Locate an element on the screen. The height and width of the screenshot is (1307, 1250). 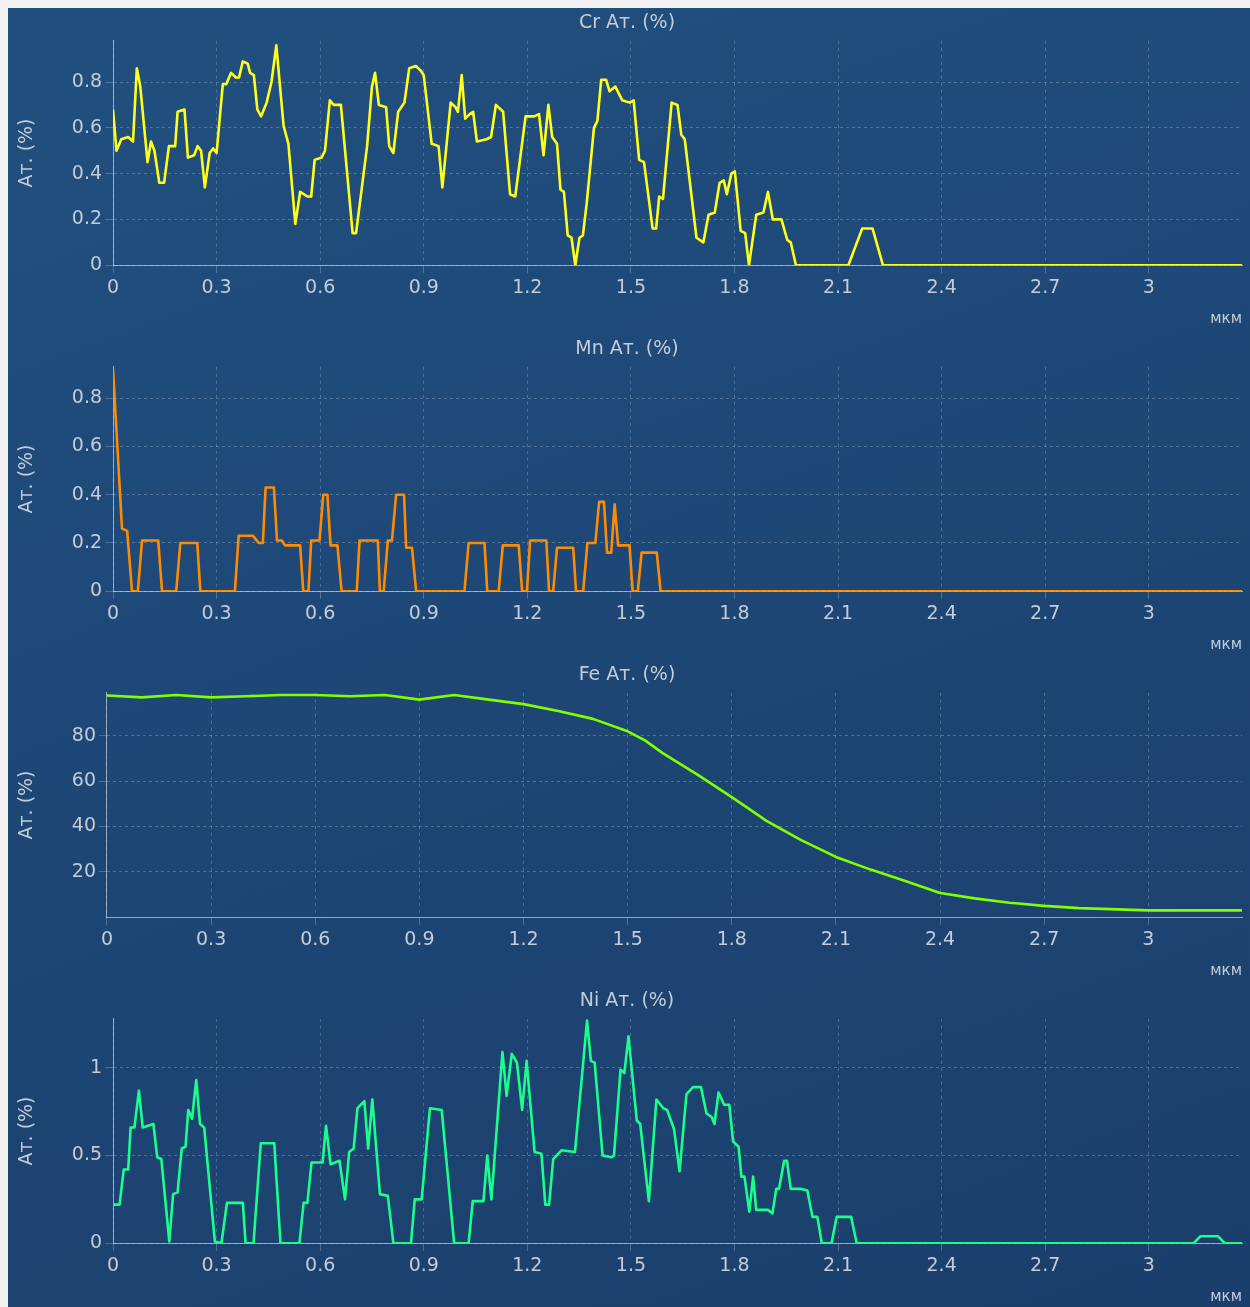
y-tick-label: 60 is located at coordinates (83, 779).